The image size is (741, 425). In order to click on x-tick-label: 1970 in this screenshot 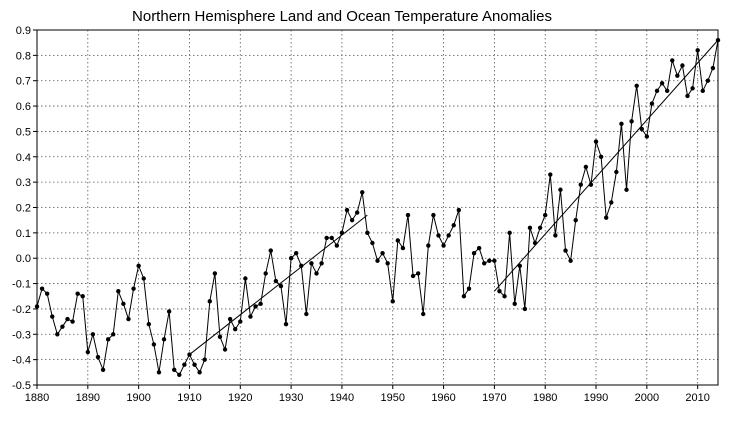, I will do `click(494, 398)`.